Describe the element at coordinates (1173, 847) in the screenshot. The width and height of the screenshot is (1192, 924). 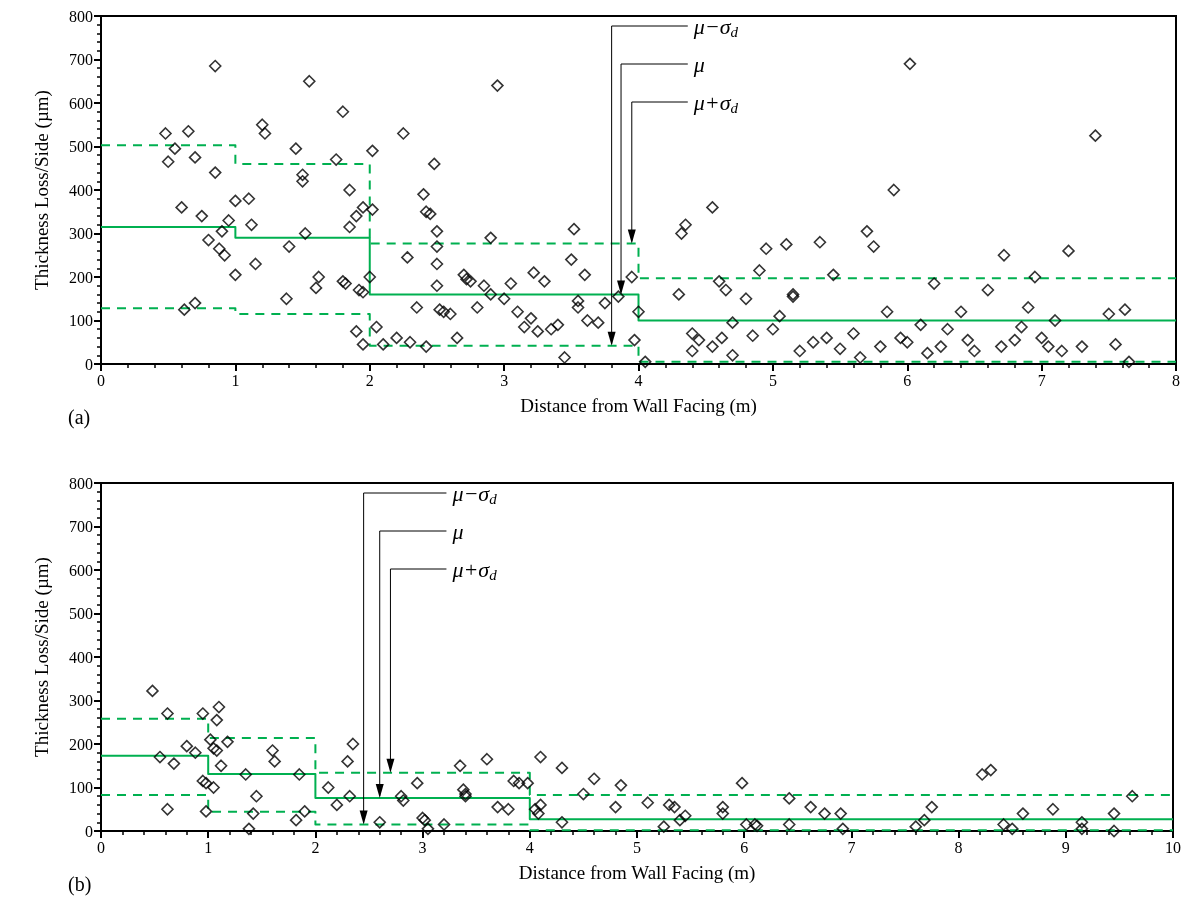
I see `x-tick-label: 10` at that location.